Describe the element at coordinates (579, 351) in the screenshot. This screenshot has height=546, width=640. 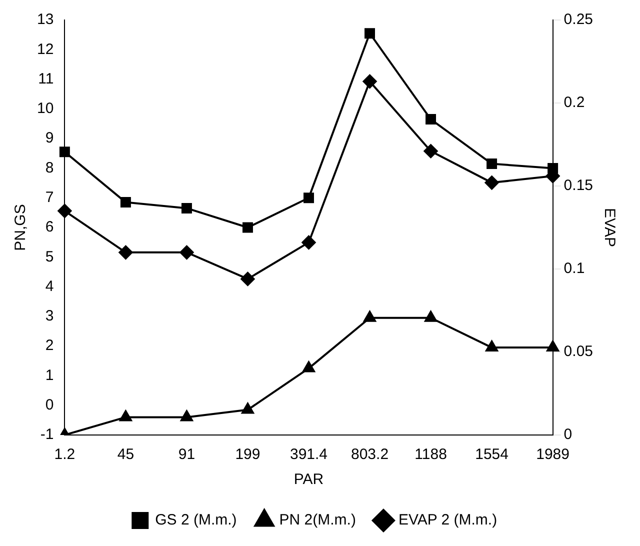
I see `y2-tick-label: 0.05` at that location.